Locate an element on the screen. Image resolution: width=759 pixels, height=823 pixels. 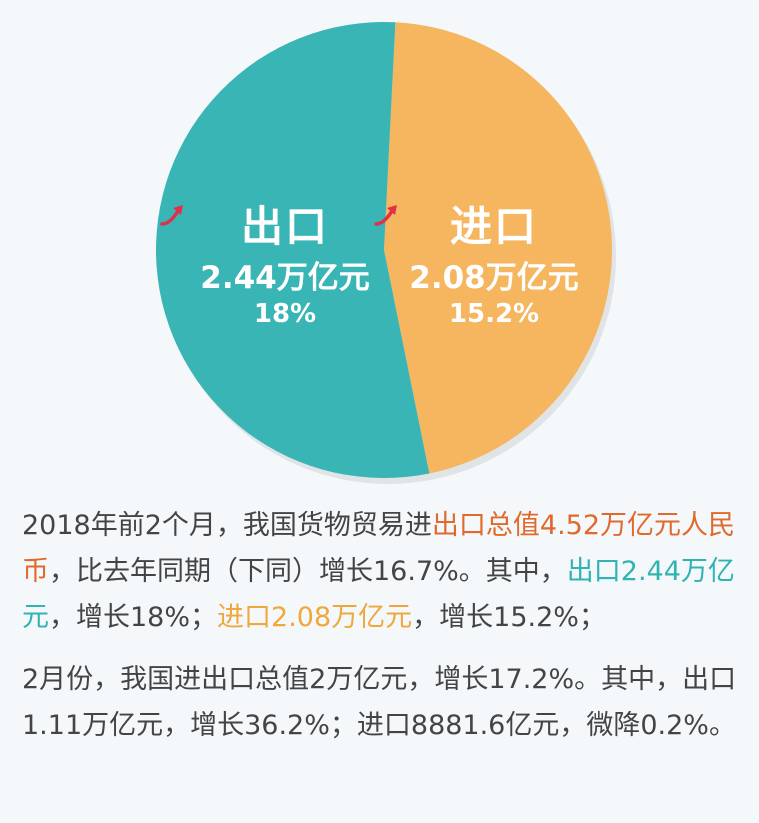
import-label-group: 进口 2.08万亿元 15.2% is located at coordinates (494, 267).